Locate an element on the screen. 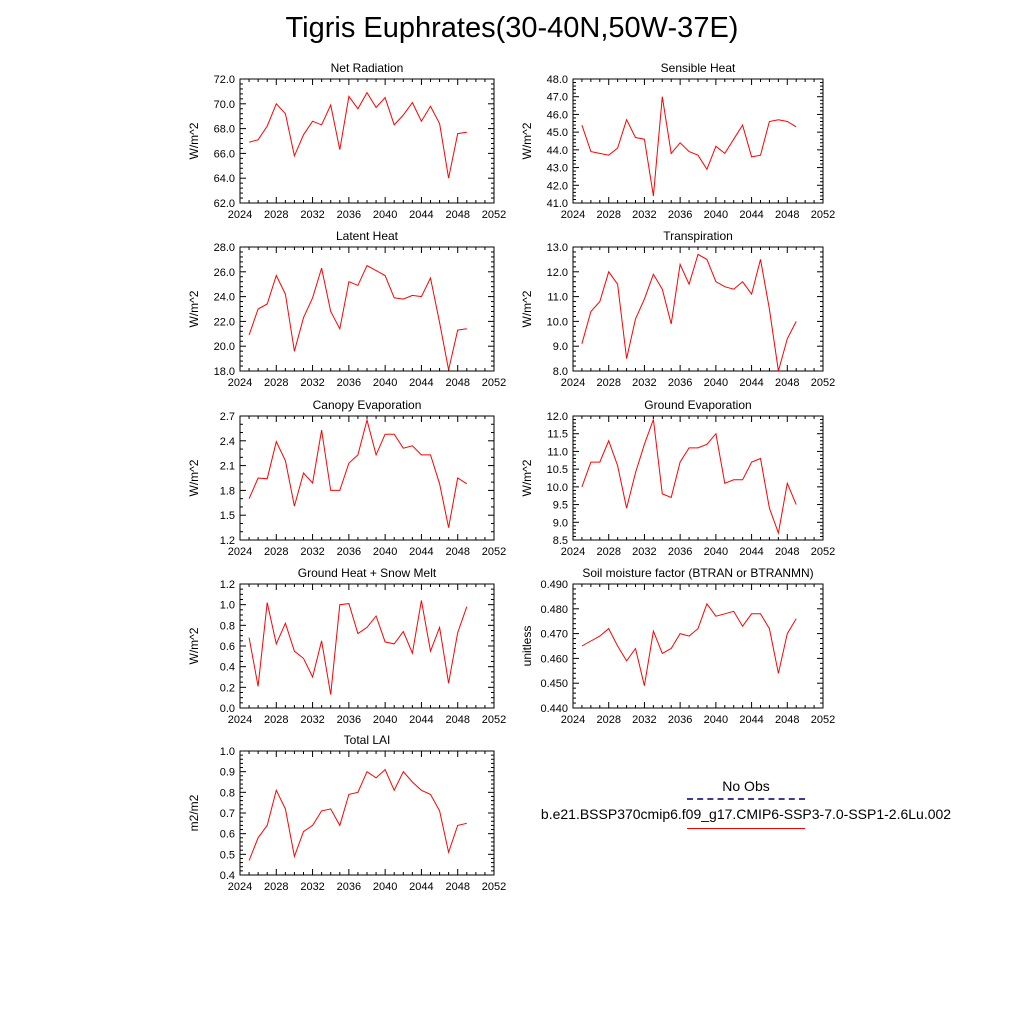  chart-title: Soil moisture factor (BTRAN or BTRANMN) is located at coordinates (697, 573).